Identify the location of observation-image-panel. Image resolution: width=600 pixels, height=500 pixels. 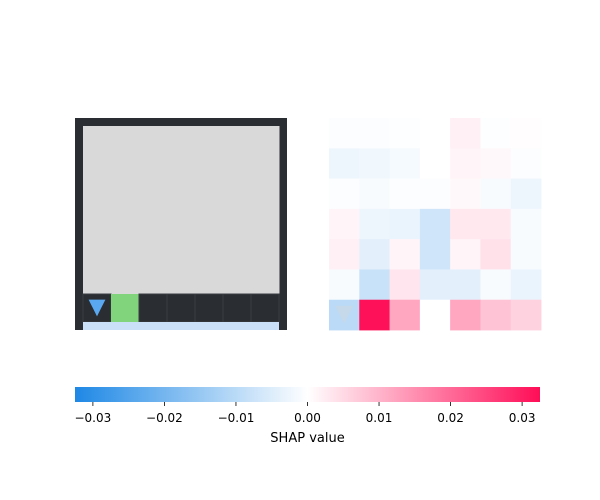
(181, 224).